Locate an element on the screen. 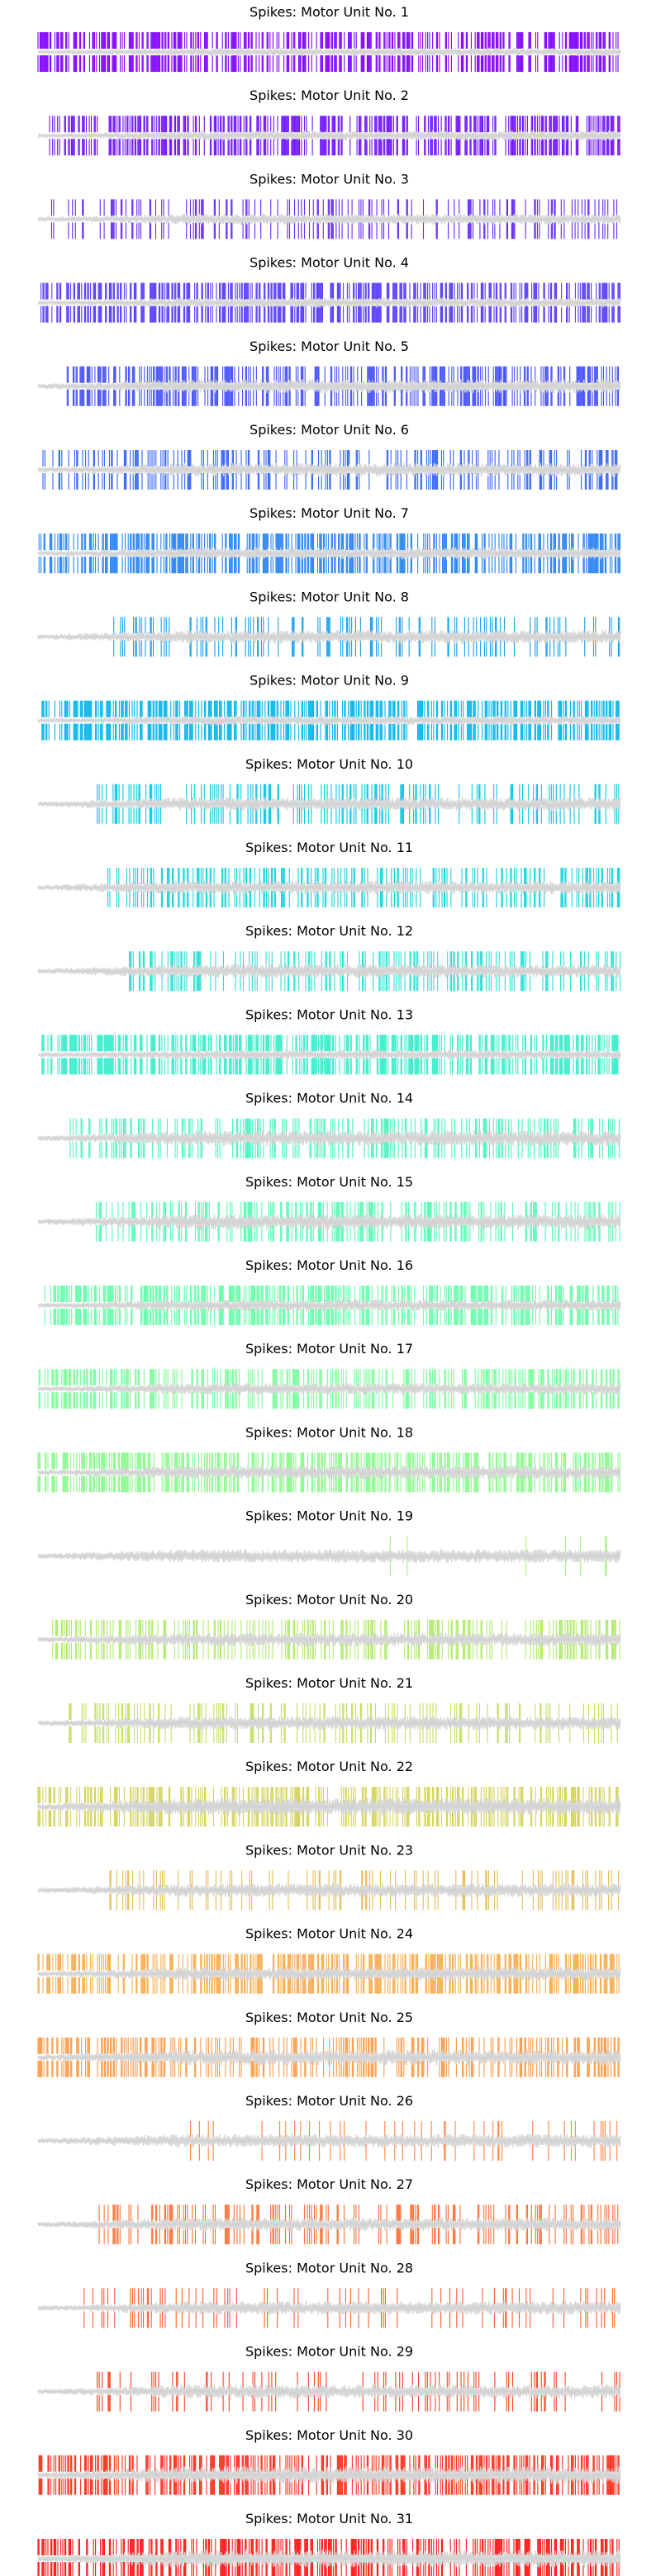  panel-title-16: Spikes: Motor Unit No. 16 is located at coordinates (329, 1265).